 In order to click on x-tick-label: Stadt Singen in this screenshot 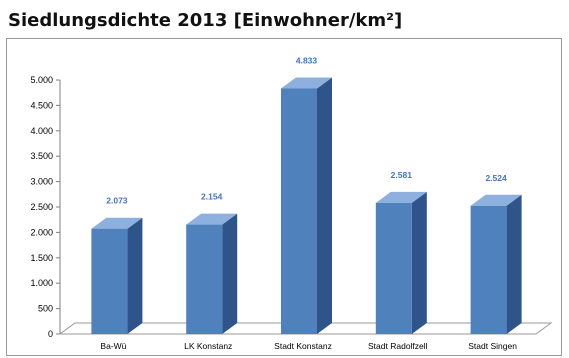, I will do `click(492, 346)`.